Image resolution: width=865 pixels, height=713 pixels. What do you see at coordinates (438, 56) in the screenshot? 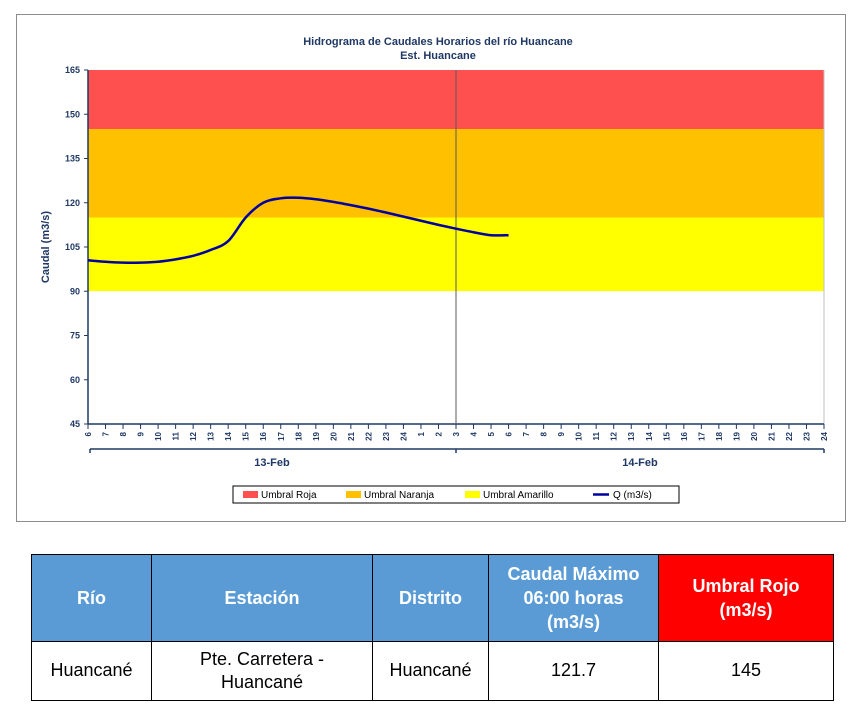
I see `chart-subtitle: Est. Huancane` at bounding box center [438, 56].